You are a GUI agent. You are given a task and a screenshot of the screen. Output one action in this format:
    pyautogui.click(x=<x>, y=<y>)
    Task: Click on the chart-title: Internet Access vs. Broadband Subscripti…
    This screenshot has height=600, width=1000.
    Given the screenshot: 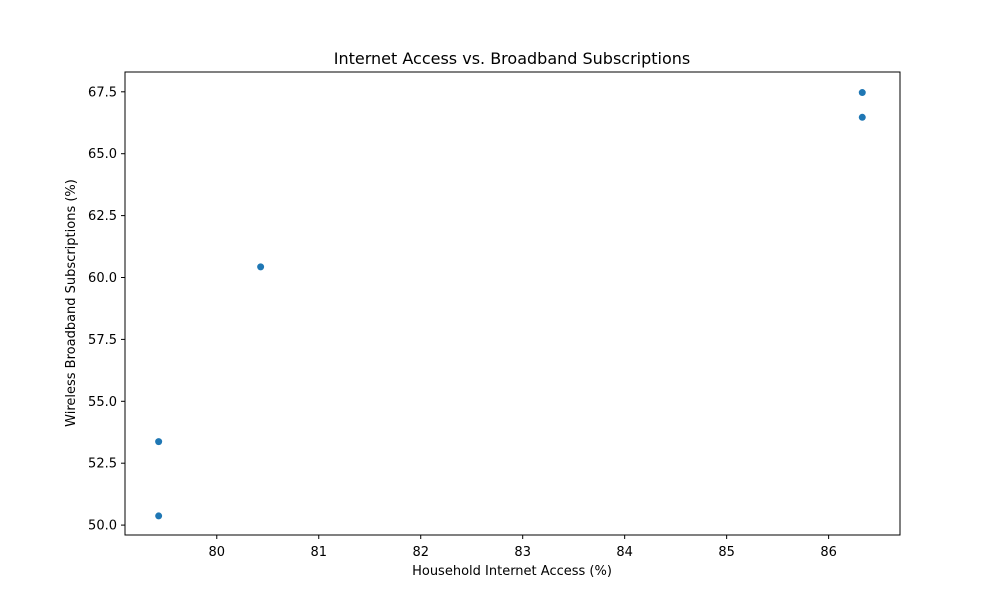 What is the action you would take?
    pyautogui.click(x=512, y=58)
    